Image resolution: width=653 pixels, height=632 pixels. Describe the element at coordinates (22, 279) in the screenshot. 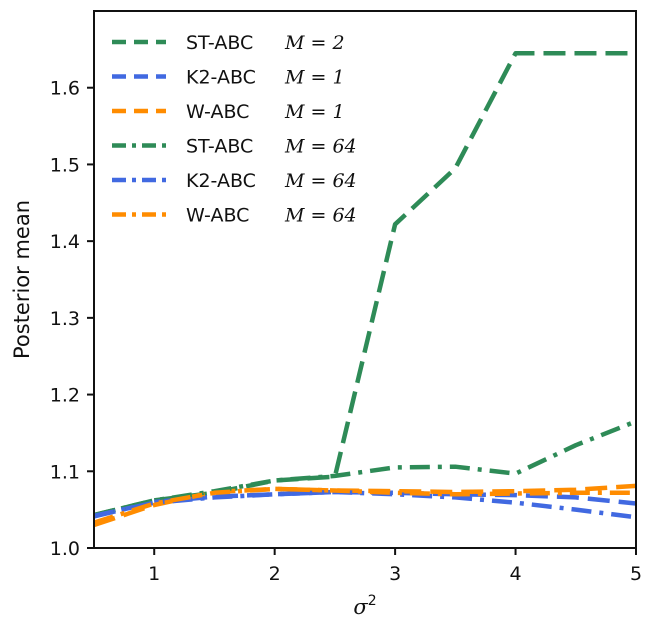

I see `y-axis-label: Posterior mean` at that location.